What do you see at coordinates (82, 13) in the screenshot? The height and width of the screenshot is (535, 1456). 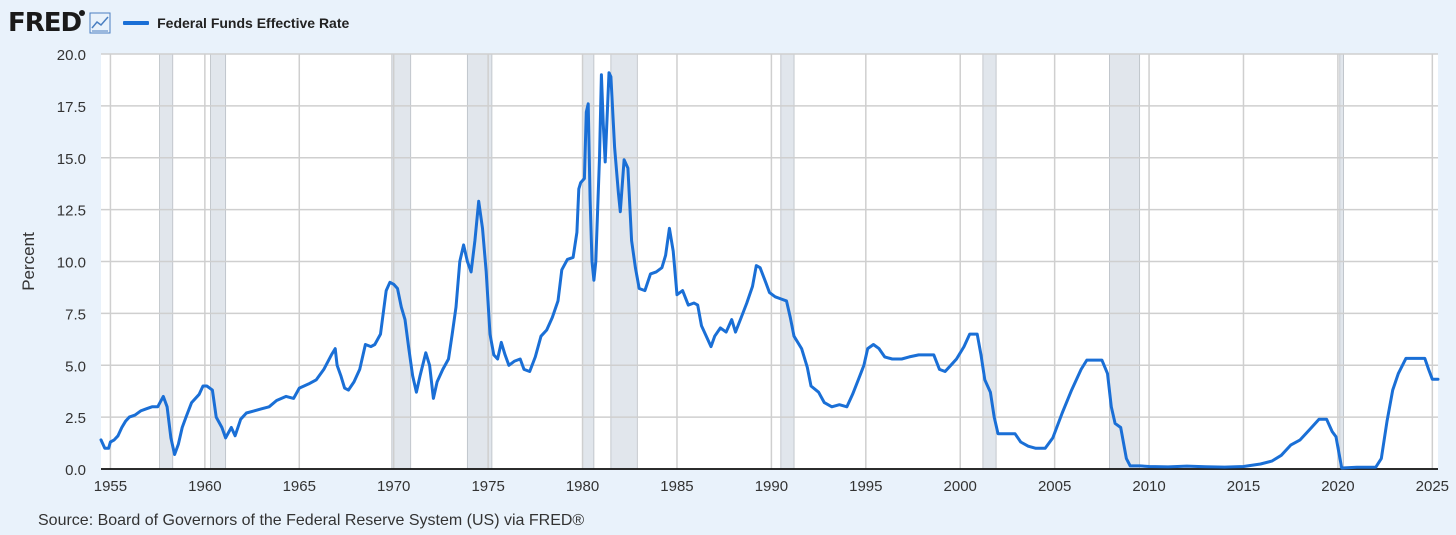 I see `logo-dot` at bounding box center [82, 13].